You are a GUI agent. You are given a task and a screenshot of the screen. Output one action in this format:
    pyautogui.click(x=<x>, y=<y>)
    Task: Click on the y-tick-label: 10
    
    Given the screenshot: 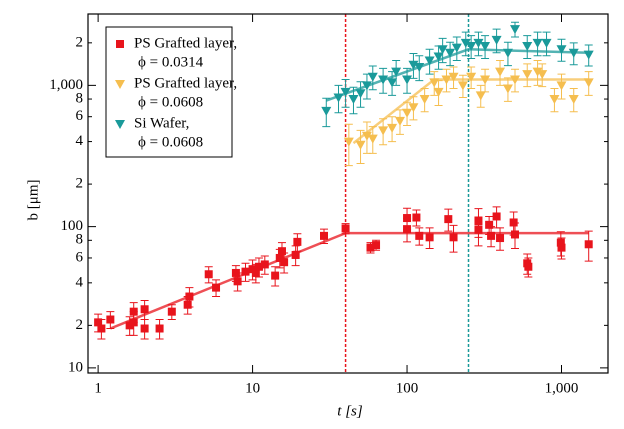 What is the action you would take?
    pyautogui.click(x=75, y=367)
    